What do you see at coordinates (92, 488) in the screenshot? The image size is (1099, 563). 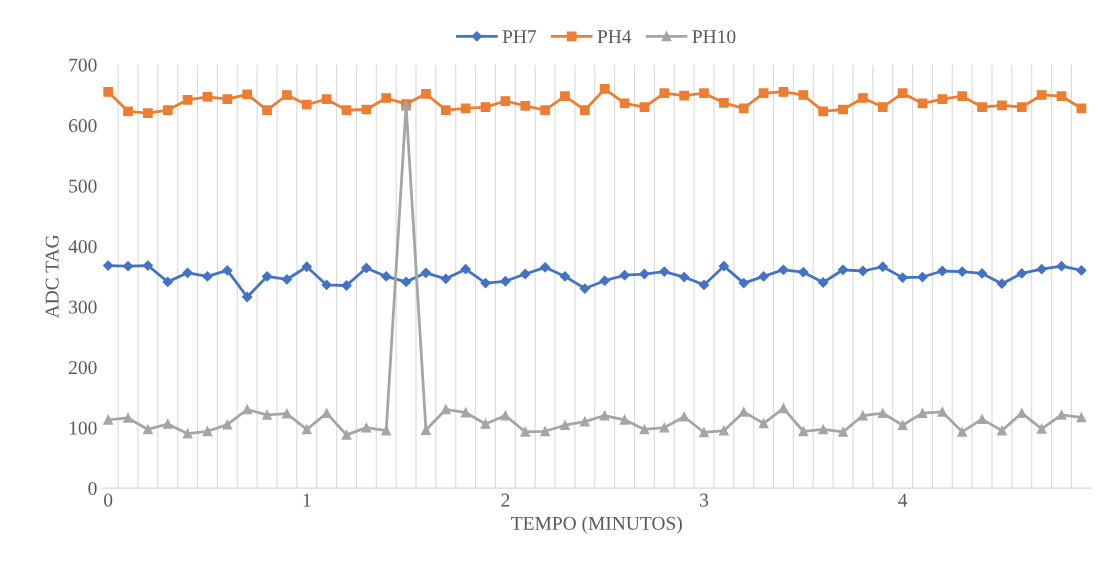 I see `y-tick-label: 0` at bounding box center [92, 488].